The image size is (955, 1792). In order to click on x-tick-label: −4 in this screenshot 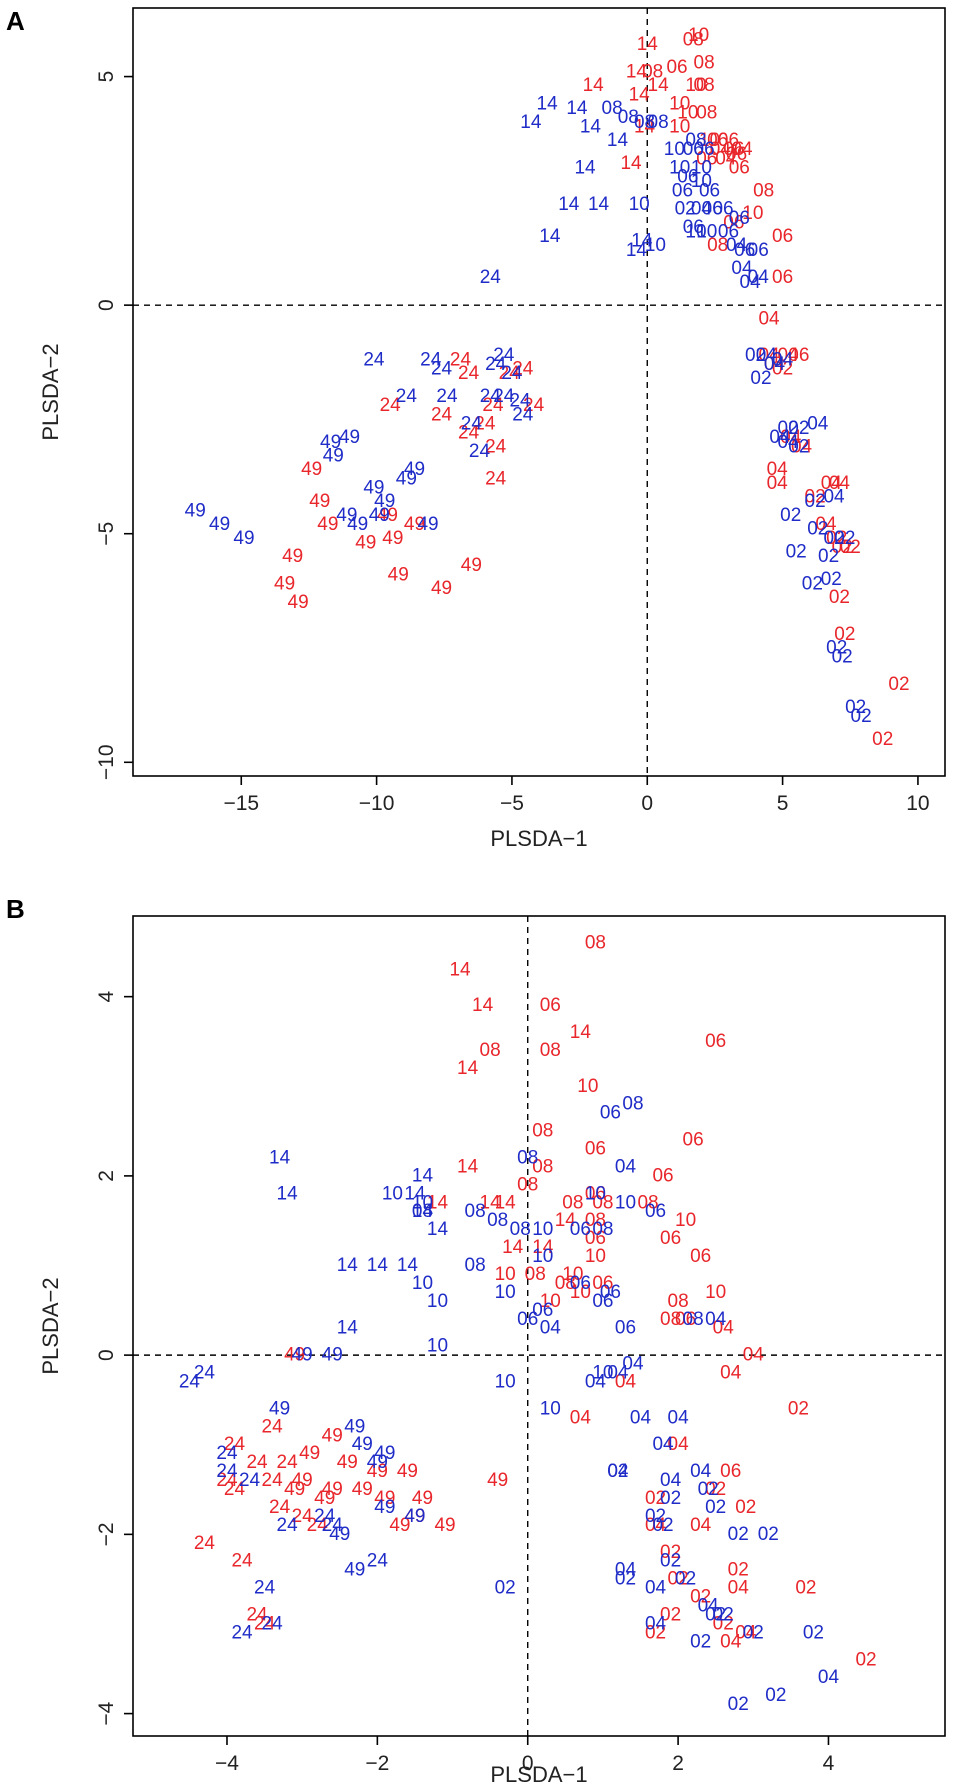, I will do `click(227, 1763)`.